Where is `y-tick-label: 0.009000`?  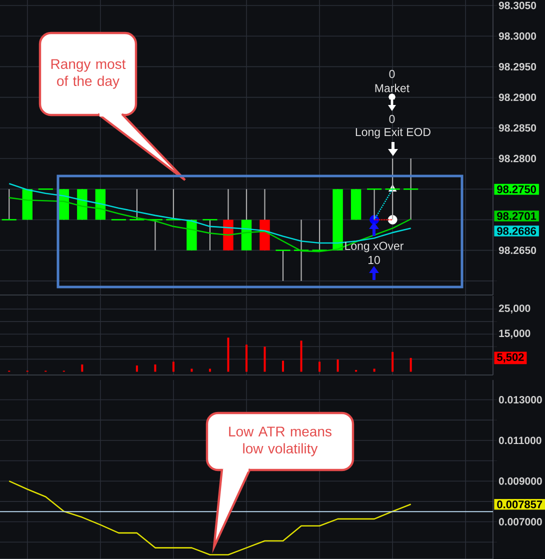 y-tick-label: 0.009000 is located at coordinates (520, 481).